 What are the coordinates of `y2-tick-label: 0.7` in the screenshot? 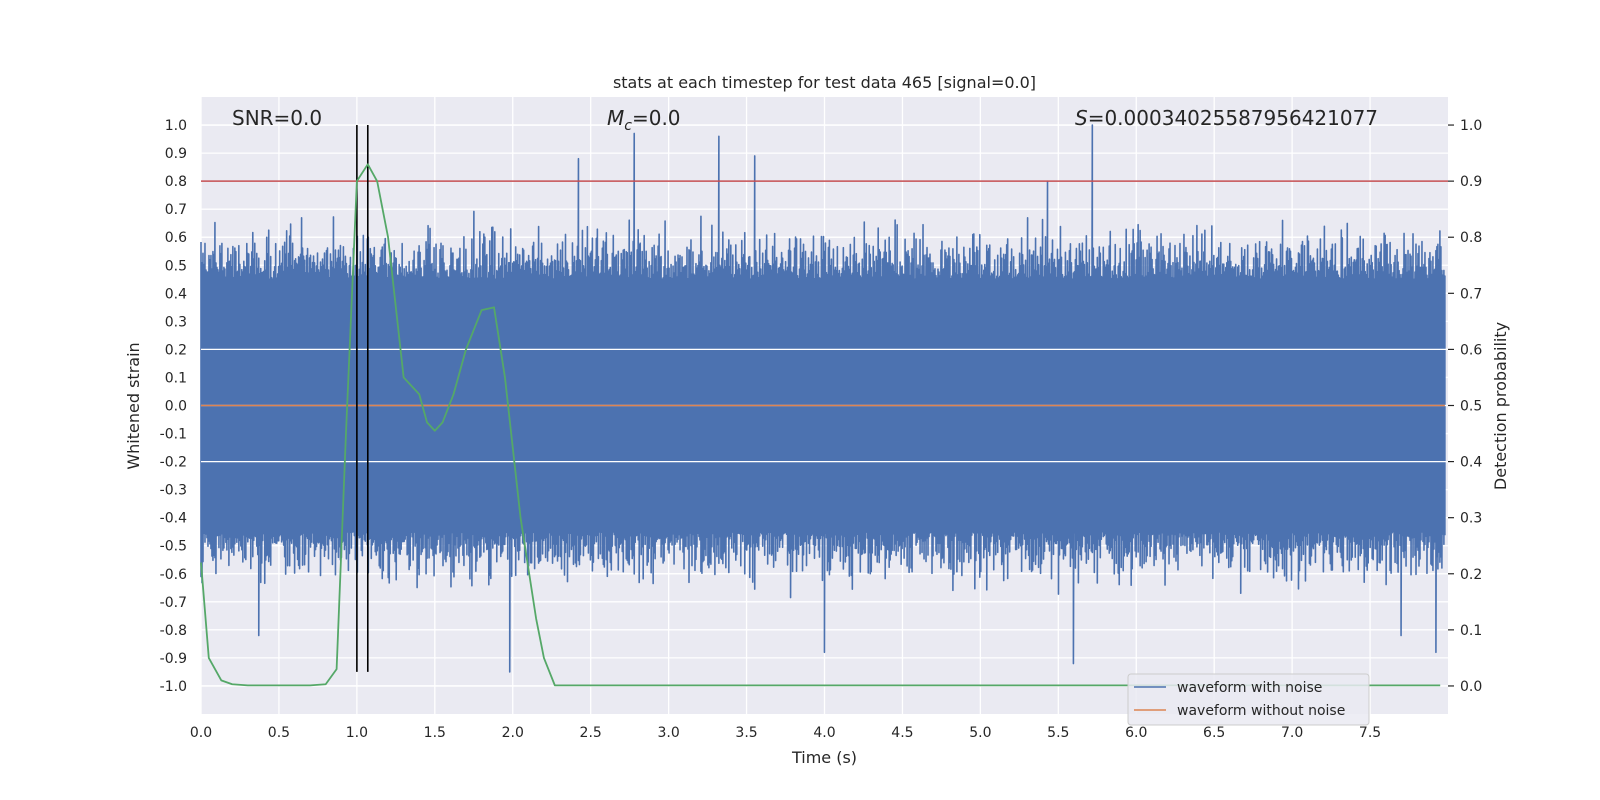 It's located at (1471, 294).